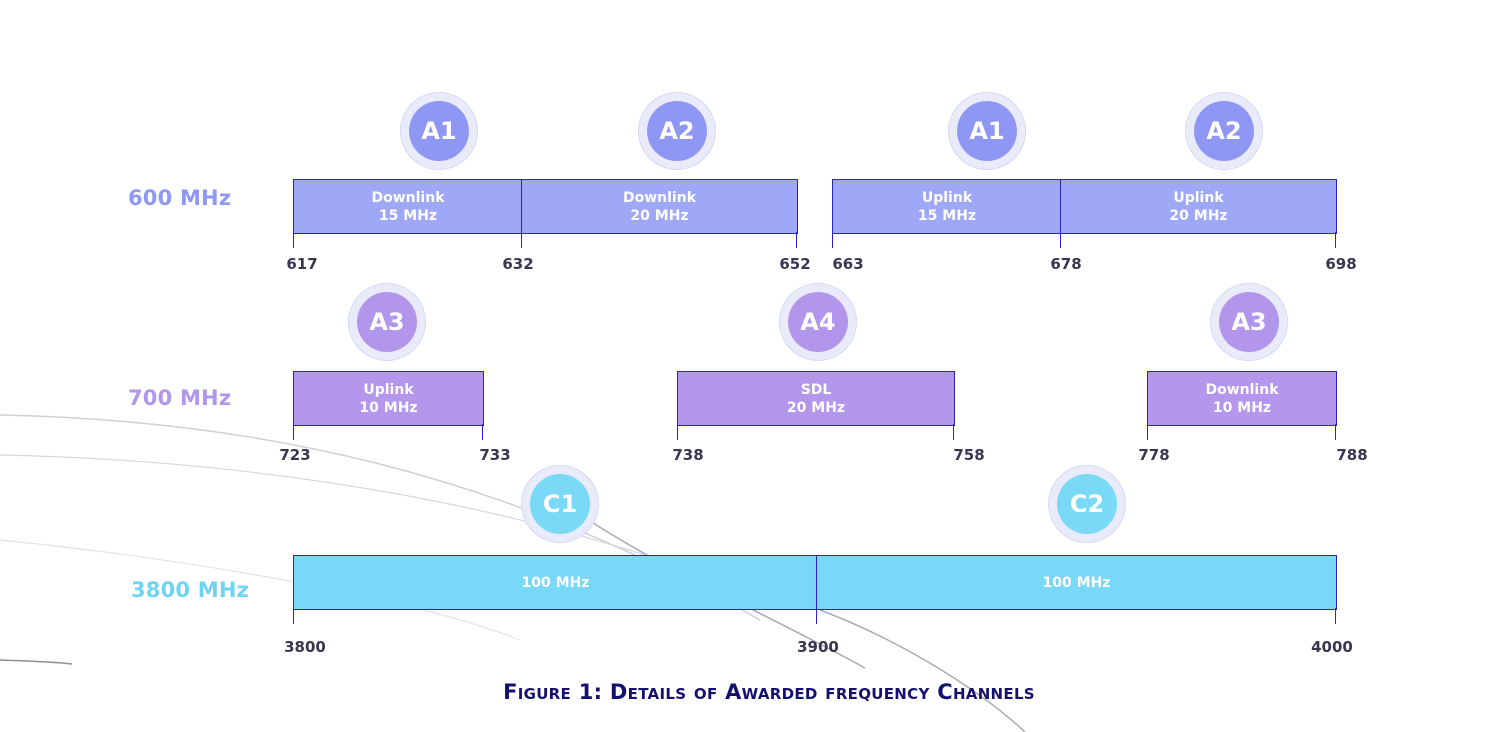 The height and width of the screenshot is (732, 1500). What do you see at coordinates (190, 590) in the screenshot?
I see `band-label-3800: 3800 MHz` at bounding box center [190, 590].